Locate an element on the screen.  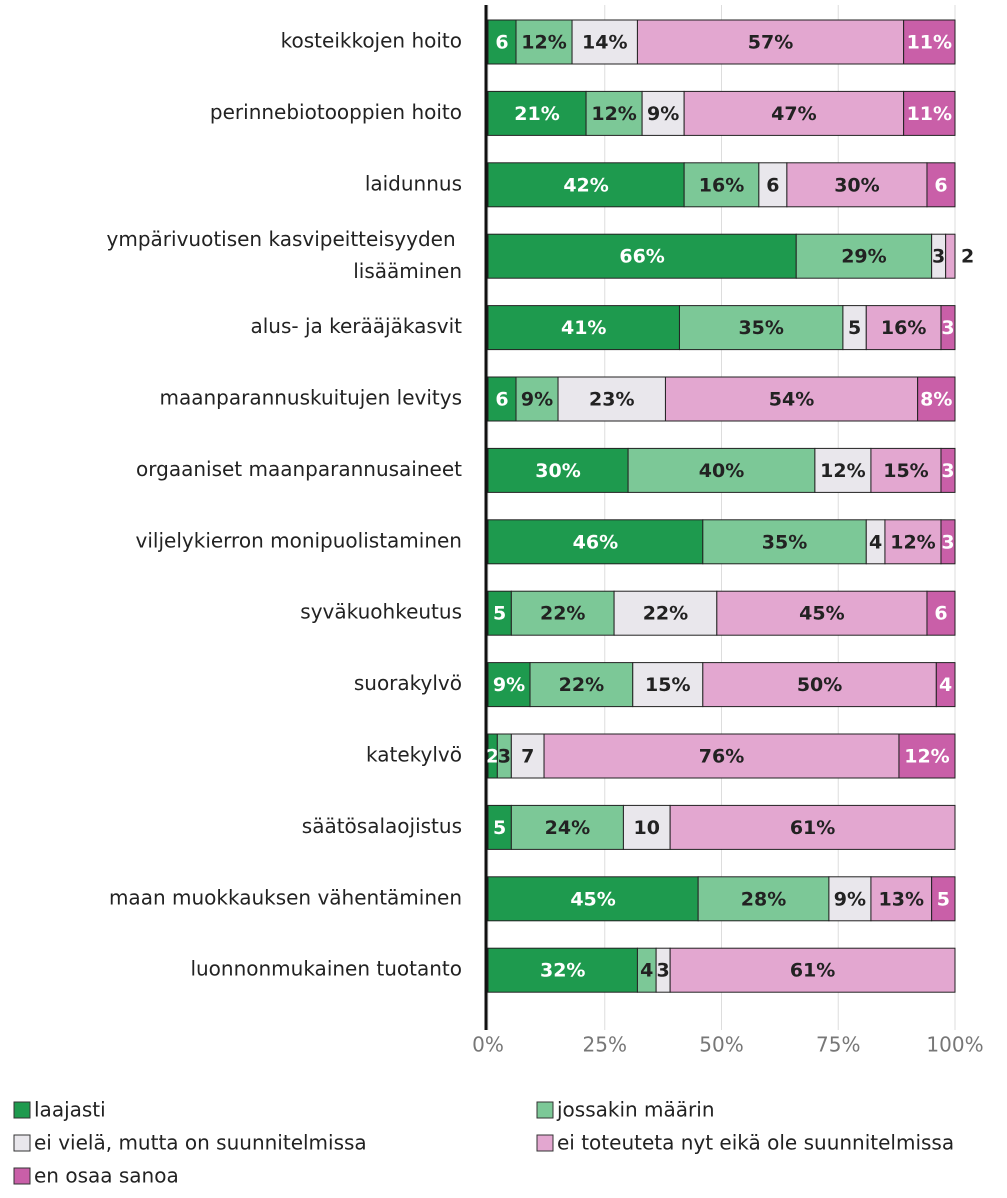
legend-label: jossakin määrin is located at coordinates (635, 1110).